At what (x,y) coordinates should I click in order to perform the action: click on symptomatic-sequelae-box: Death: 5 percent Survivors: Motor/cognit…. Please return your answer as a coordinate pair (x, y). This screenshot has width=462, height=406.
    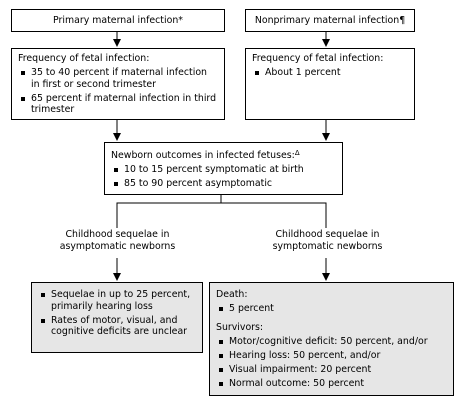
    Looking at the image, I should click on (331, 339).